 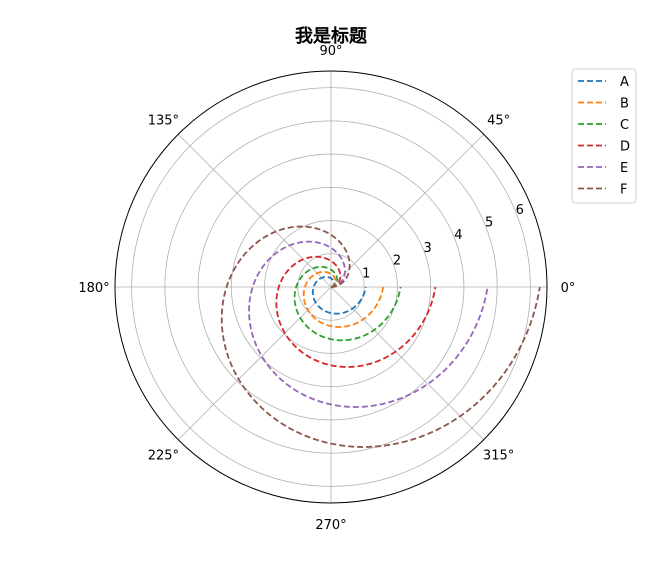 I want to click on series-line-D, so click(x=356, y=311).